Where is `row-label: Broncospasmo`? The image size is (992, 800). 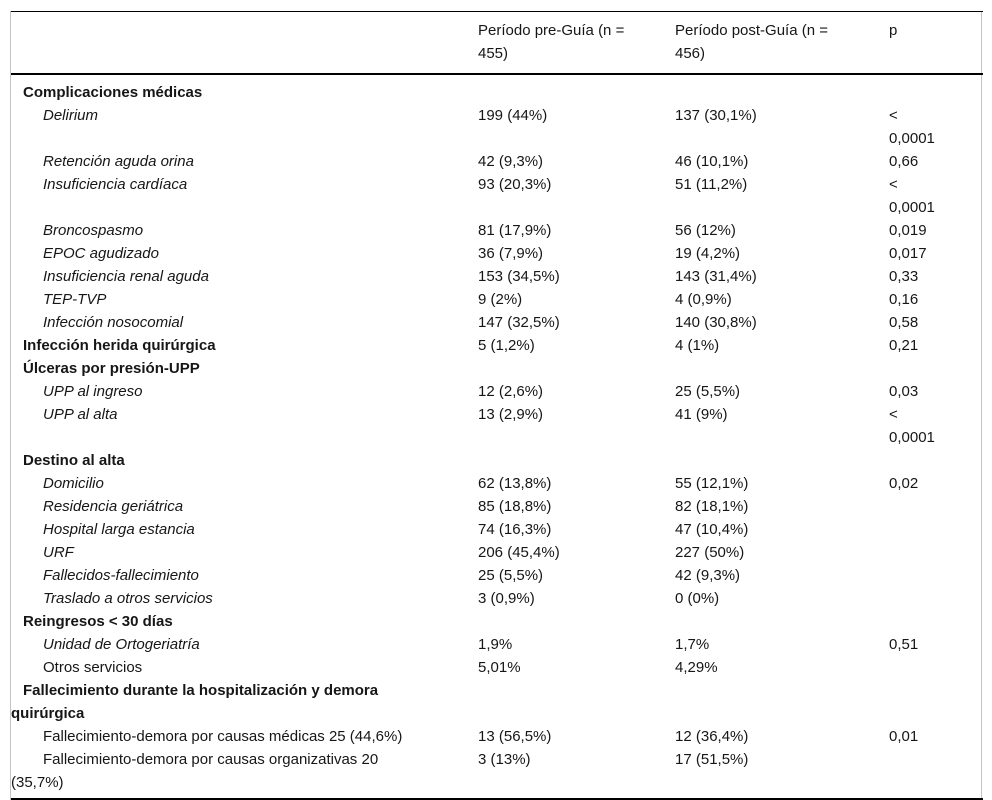 row-label: Broncospasmo is located at coordinates (93, 230).